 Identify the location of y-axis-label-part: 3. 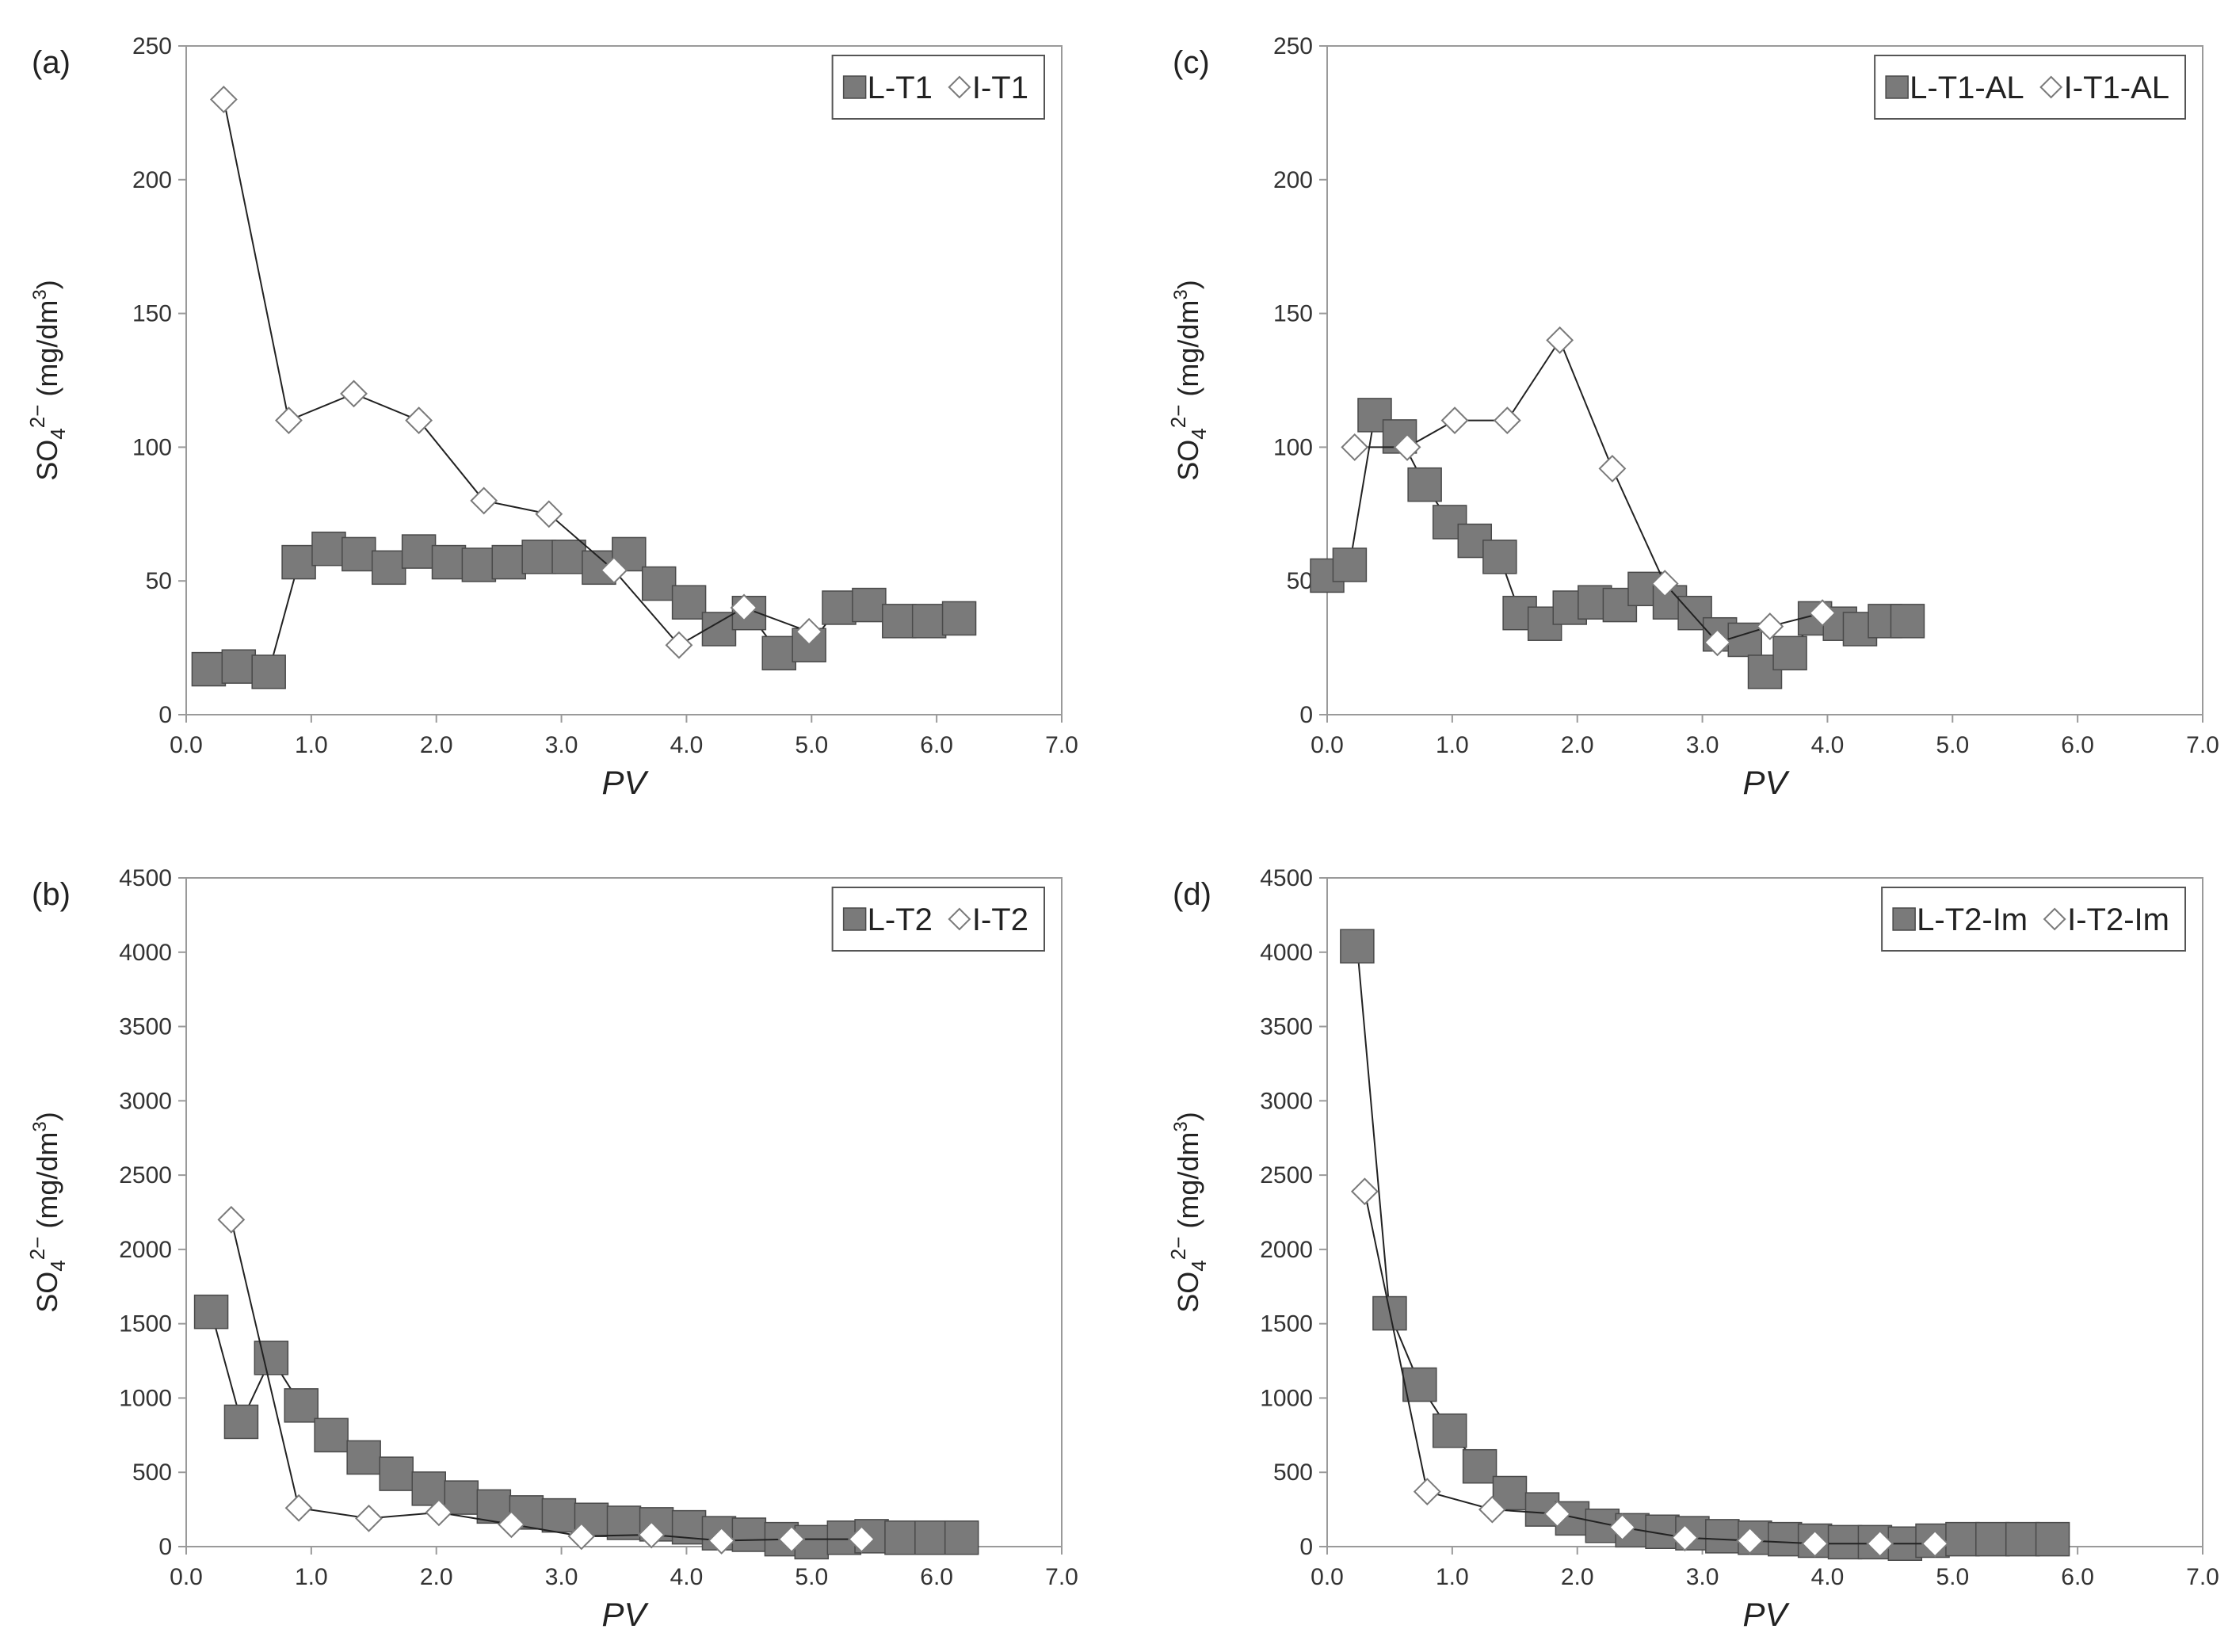
(40, 294).